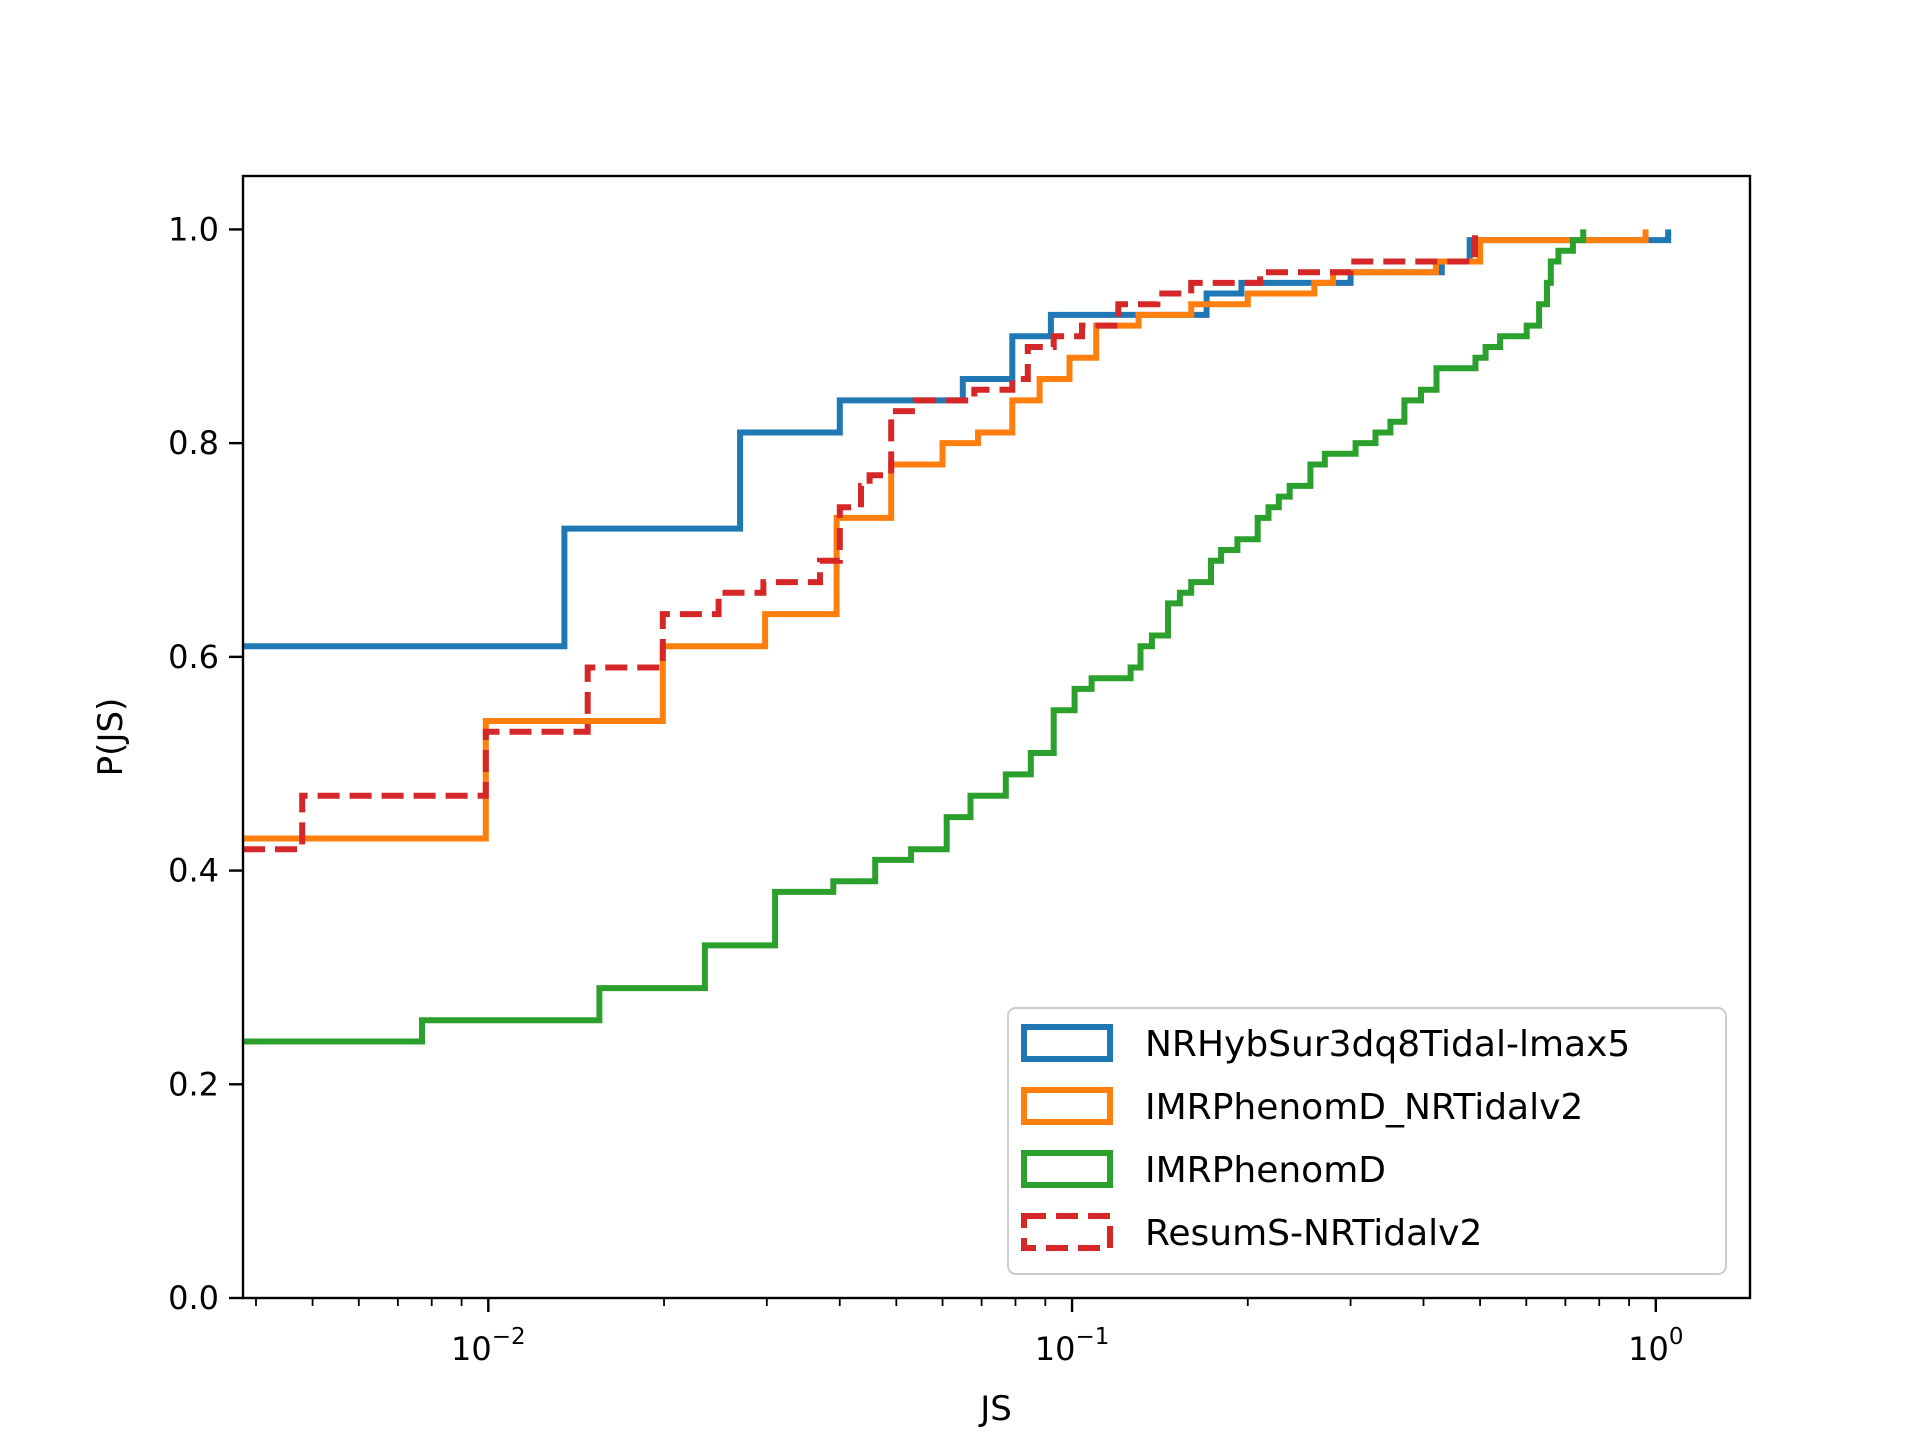 The width and height of the screenshot is (1920, 1440). Describe the element at coordinates (193, 657) in the screenshot. I see `y-tick-label: 0.6` at that location.